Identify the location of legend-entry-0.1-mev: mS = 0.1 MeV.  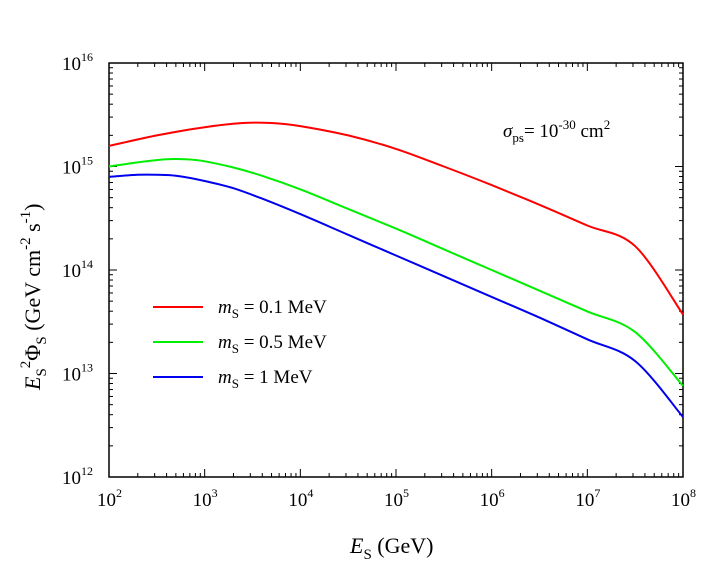
(240, 309).